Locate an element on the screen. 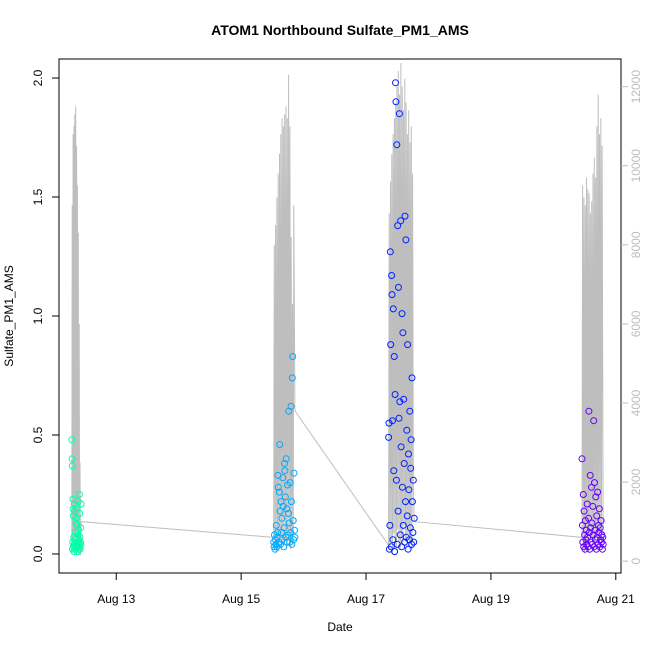 The image size is (650, 650). x-tick-label: Aug 17 is located at coordinates (366, 599).